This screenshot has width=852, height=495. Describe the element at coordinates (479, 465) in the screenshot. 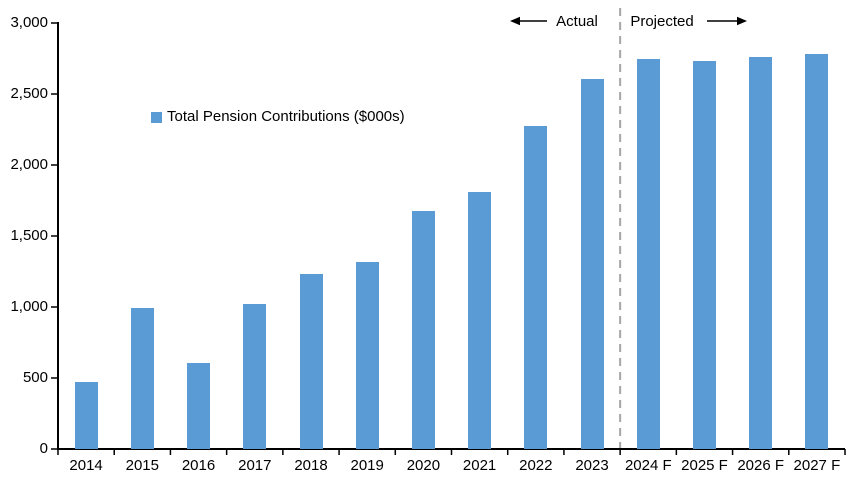

I see `x-axis-tick-label: 2021` at that location.